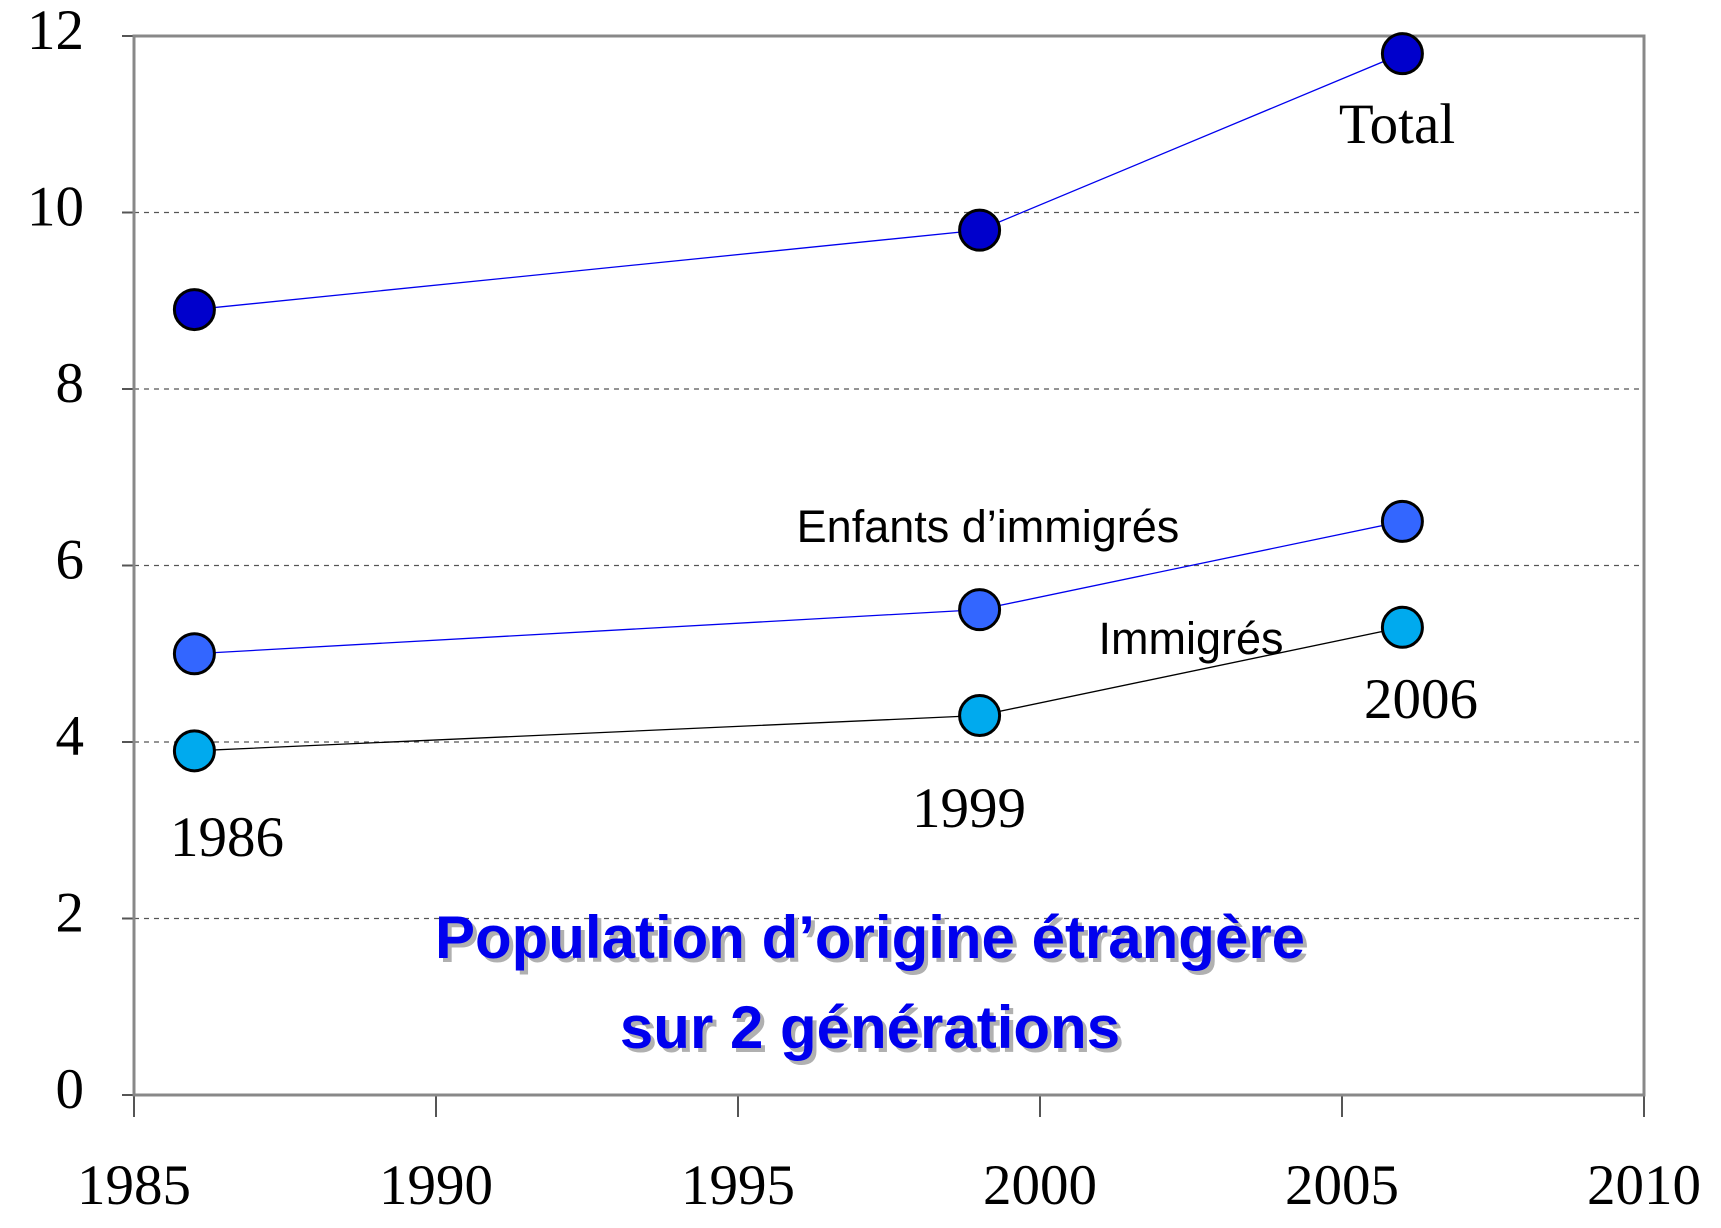 Image resolution: width=1721 pixels, height=1228 pixels. Describe the element at coordinates (70, 1089) in the screenshot. I see `y-tick-label: 0` at that location.